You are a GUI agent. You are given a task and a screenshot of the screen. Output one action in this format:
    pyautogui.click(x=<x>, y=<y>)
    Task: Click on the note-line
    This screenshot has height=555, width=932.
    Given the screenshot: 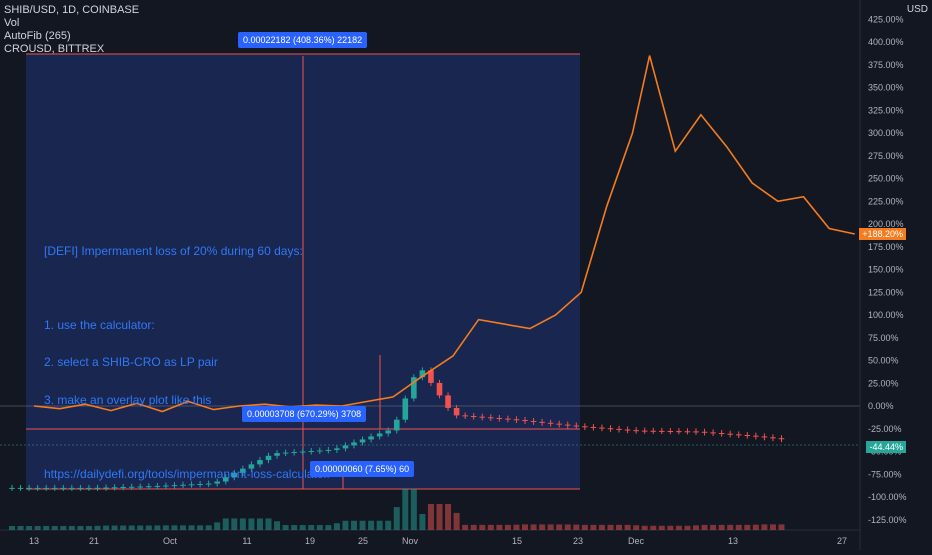 What is the action you would take?
    pyautogui.click(x=187, y=437)
    